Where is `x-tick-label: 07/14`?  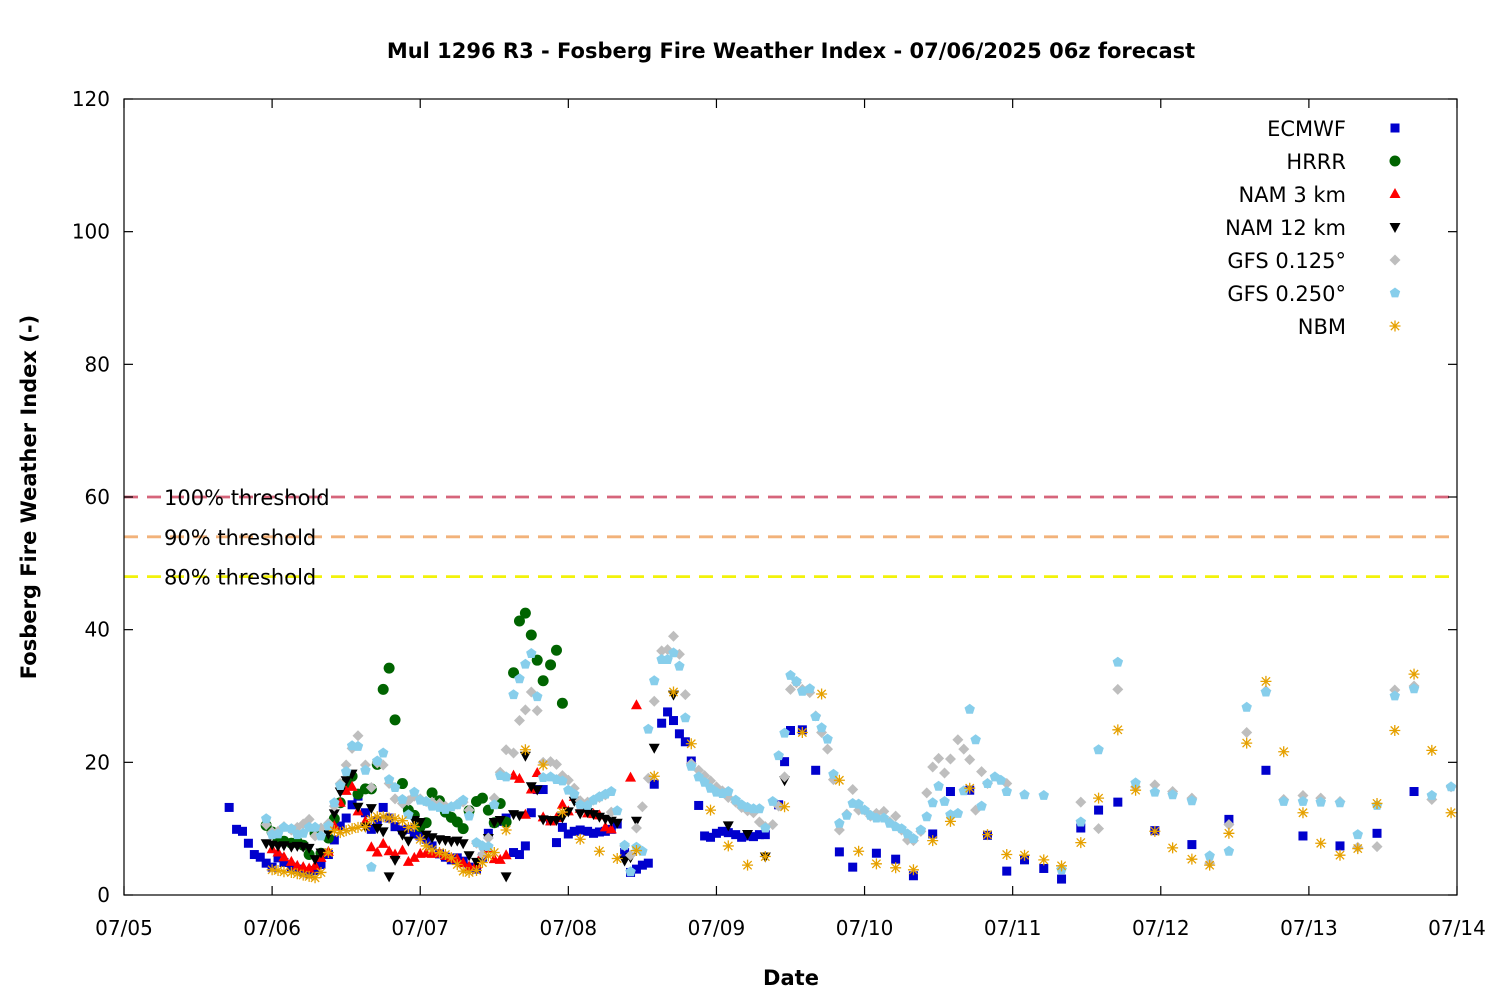 x-tick-label: 07/14 is located at coordinates (1457, 928).